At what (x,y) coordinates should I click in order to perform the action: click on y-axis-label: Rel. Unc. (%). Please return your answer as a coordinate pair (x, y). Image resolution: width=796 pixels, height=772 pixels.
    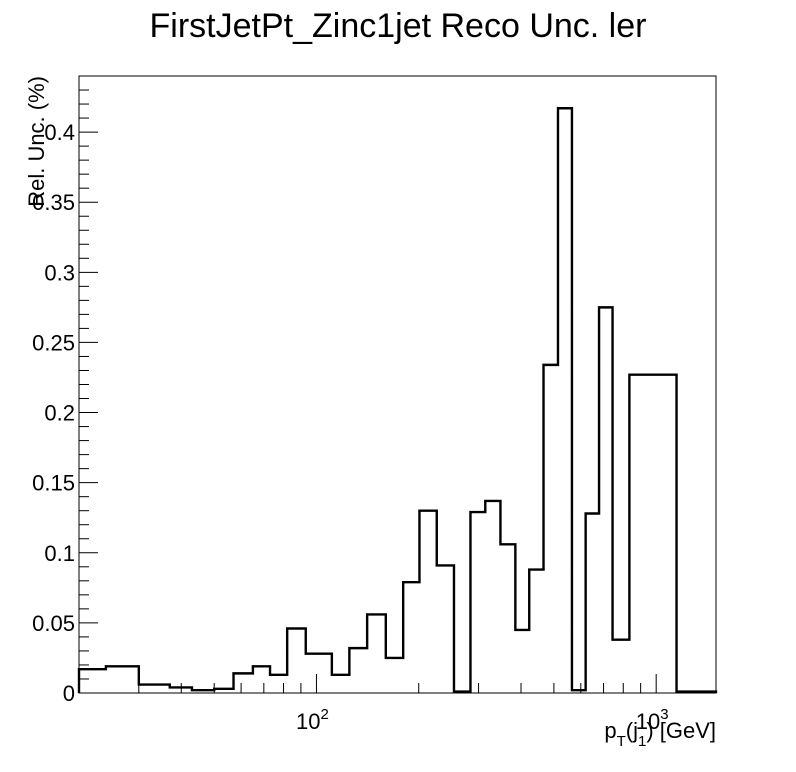
    Looking at the image, I should click on (36, 141).